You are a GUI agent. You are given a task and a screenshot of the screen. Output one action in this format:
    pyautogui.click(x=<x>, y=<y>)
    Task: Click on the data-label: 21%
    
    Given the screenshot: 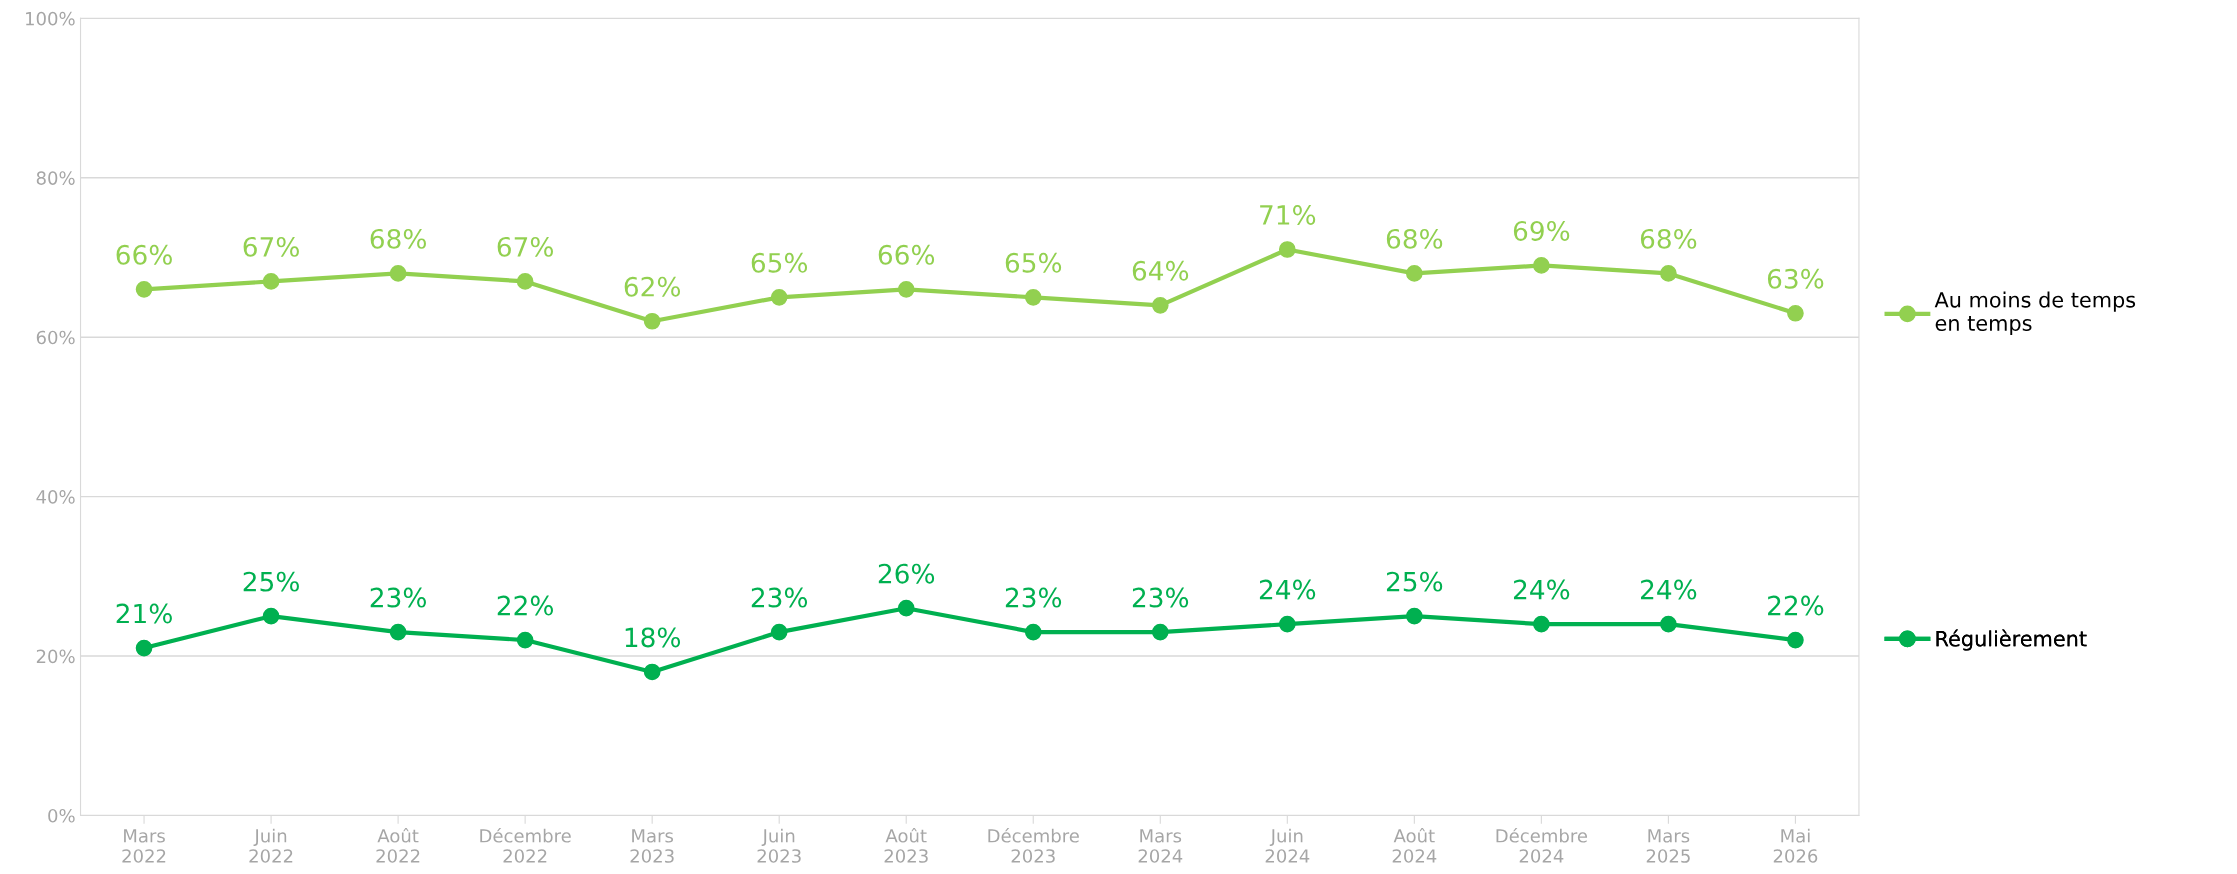 What is the action you would take?
    pyautogui.click(x=144, y=613)
    